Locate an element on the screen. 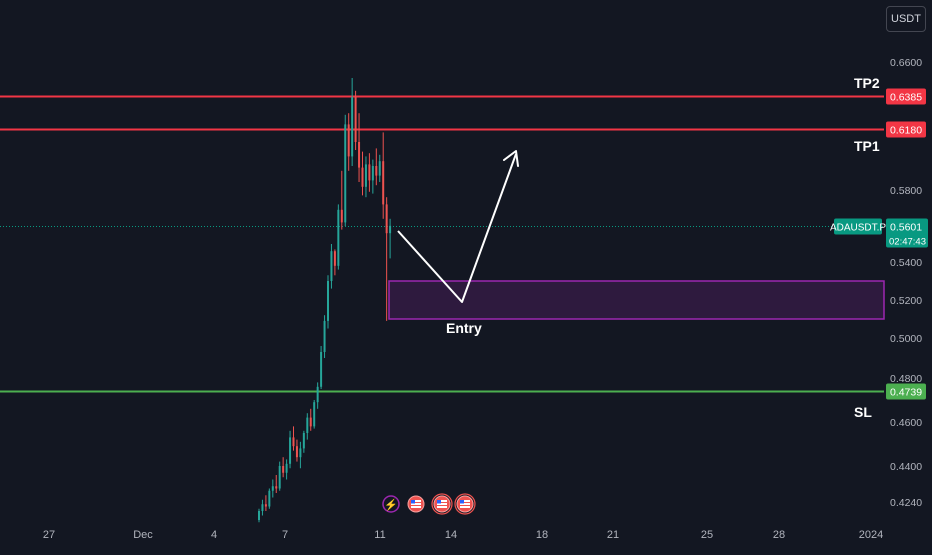  time-tick-label: Dec is located at coordinates (143, 535).